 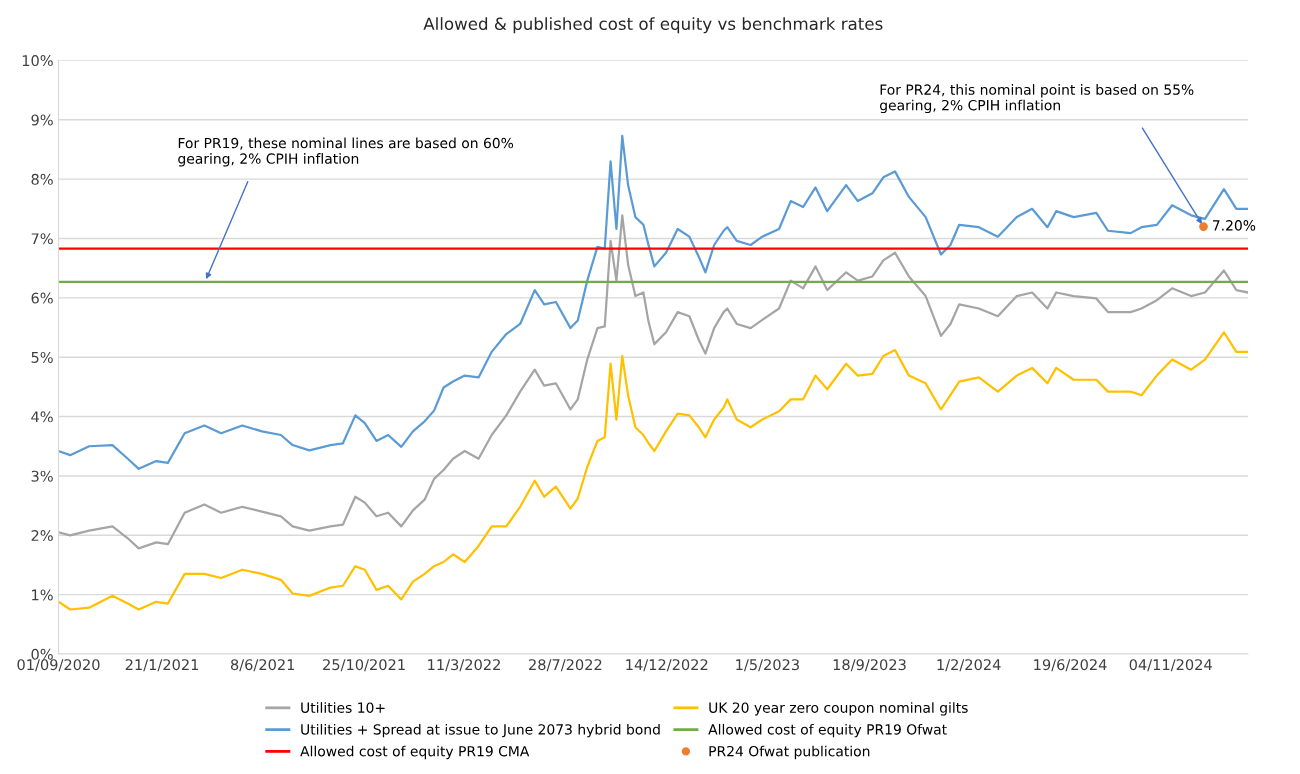 What do you see at coordinates (42, 595) in the screenshot?
I see `y-tick-label: 1%` at bounding box center [42, 595].